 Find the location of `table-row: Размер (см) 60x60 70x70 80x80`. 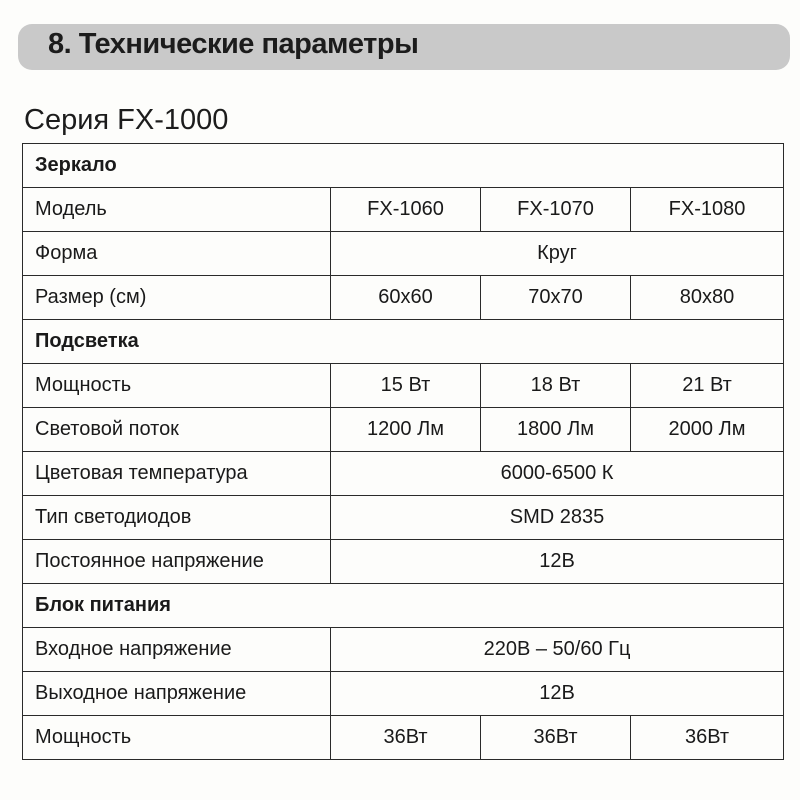

table-row: Размер (см) 60x60 70x70 80x80 is located at coordinates (403, 297).